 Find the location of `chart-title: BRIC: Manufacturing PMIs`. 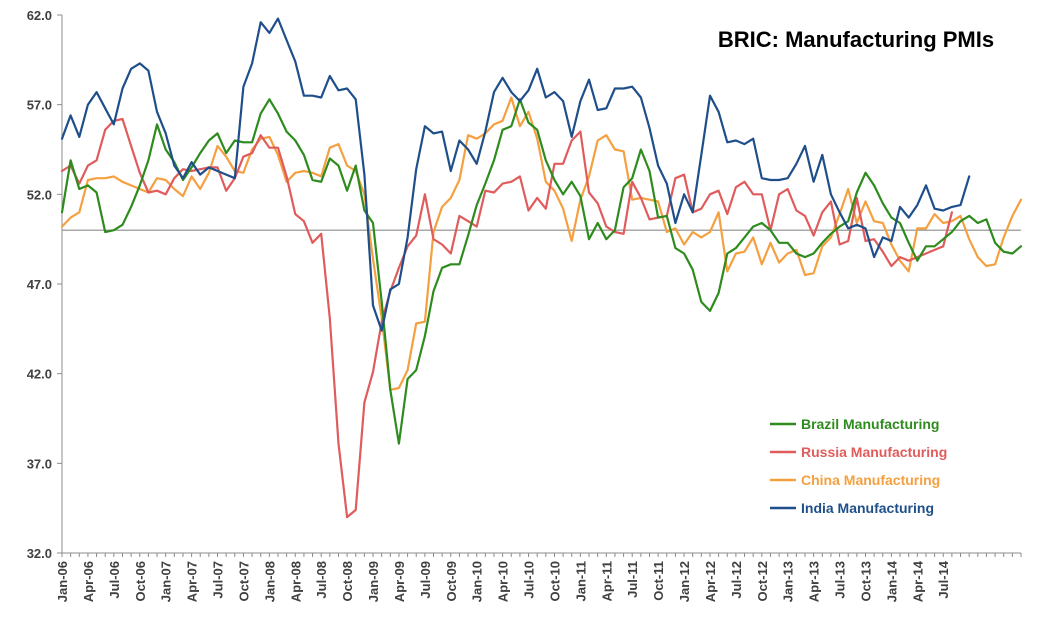

chart-title: BRIC: Manufacturing PMIs is located at coordinates (856, 39).